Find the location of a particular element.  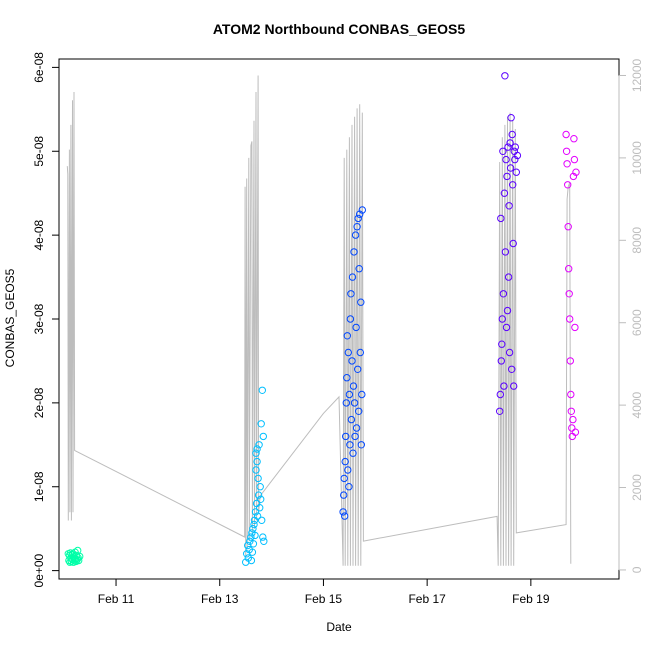

x-axis-label: Date is located at coordinates (339, 627).